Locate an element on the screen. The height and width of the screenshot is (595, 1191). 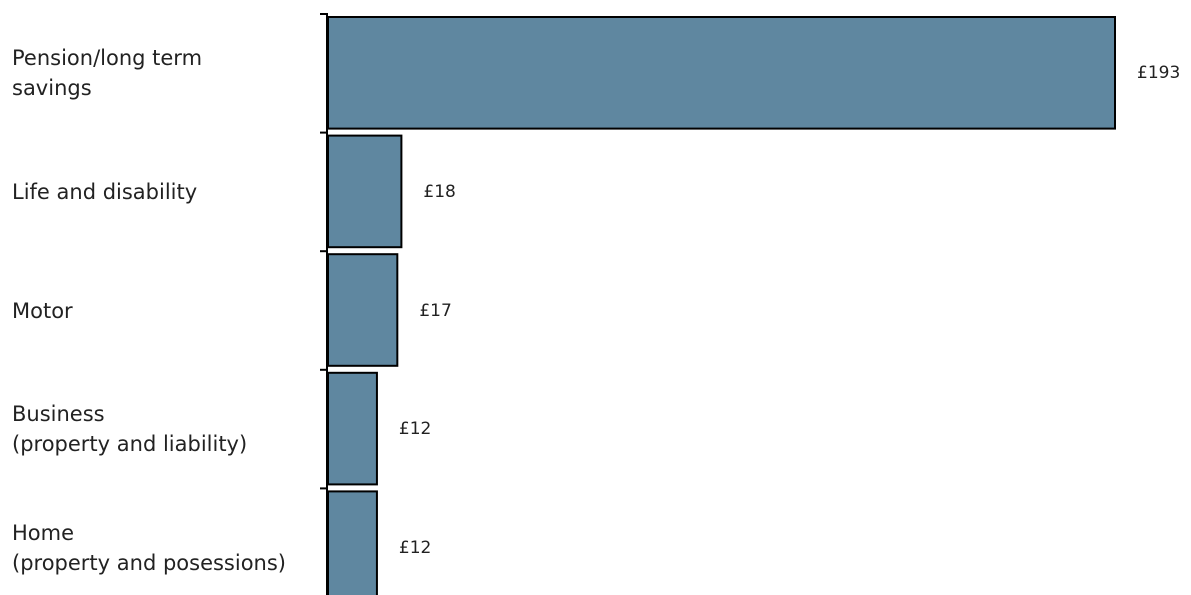
category-label: Business (property and liability) is located at coordinates (130, 429).